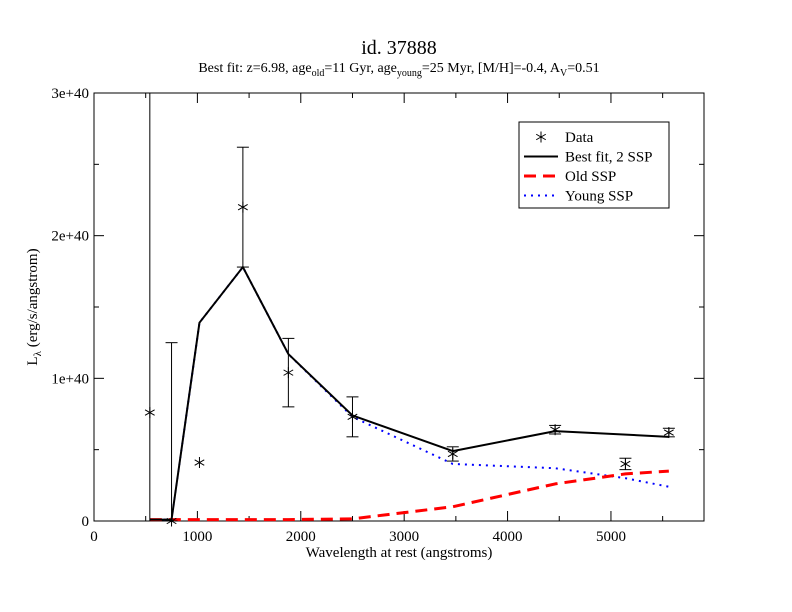 Image resolution: width=792 pixels, height=612 pixels. What do you see at coordinates (564, 73) in the screenshot?
I see `subtitle-subscript: V` at bounding box center [564, 73].